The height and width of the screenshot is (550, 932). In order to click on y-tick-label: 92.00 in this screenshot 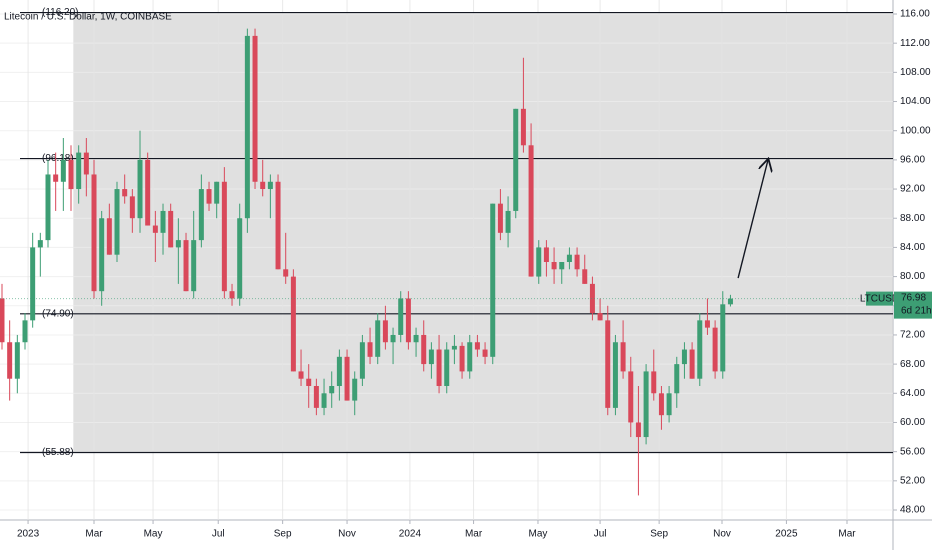, I will do `click(912, 189)`.